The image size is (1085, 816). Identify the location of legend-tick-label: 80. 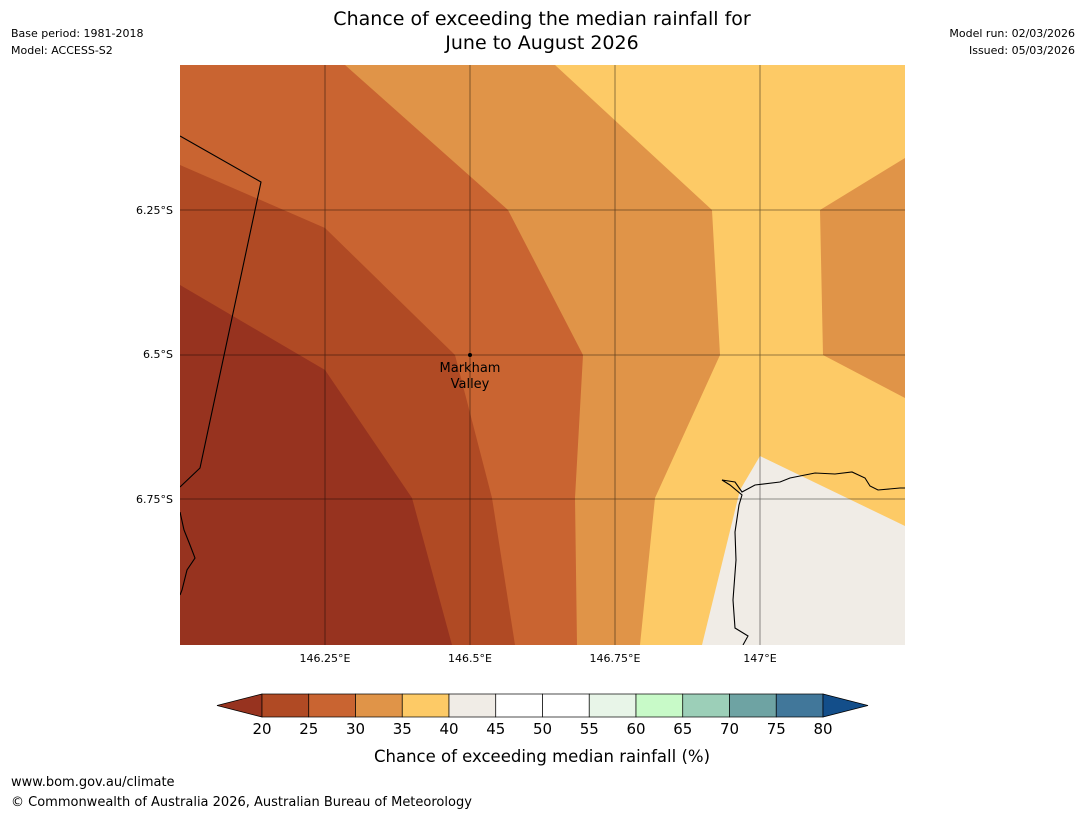
(822, 729).